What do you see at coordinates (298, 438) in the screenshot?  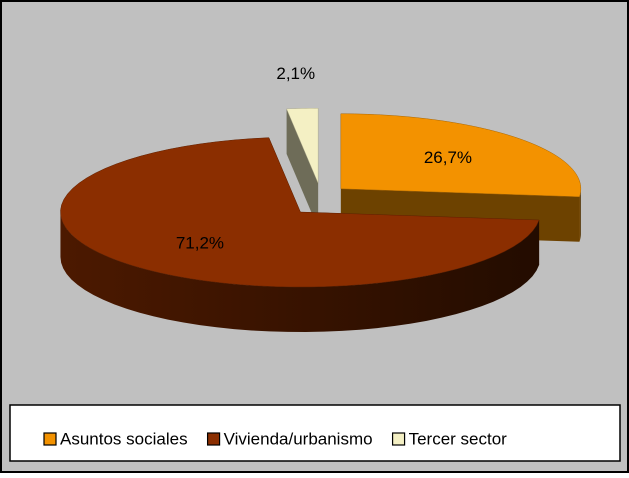 I see `legend-label: Vivienda/urbanismo` at bounding box center [298, 438].